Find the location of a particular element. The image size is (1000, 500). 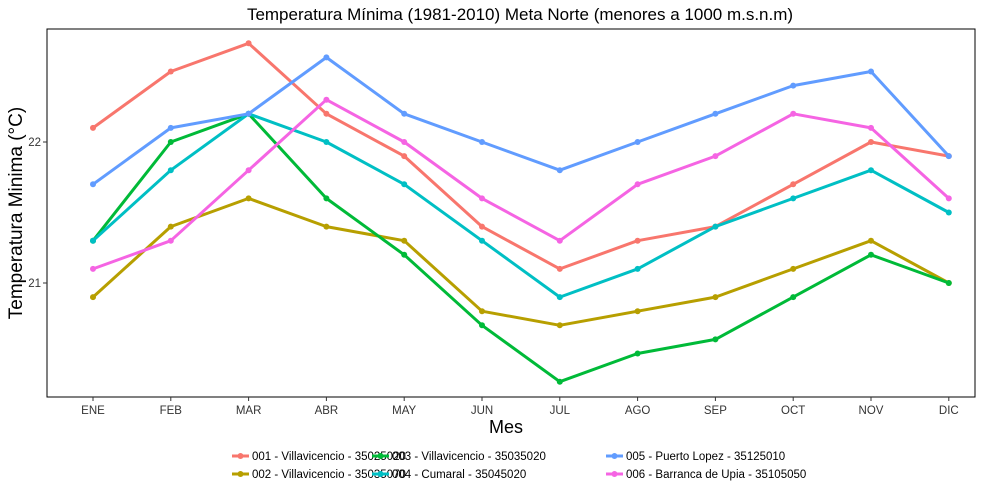

x-tick-label: SEP is located at coordinates (715, 411).